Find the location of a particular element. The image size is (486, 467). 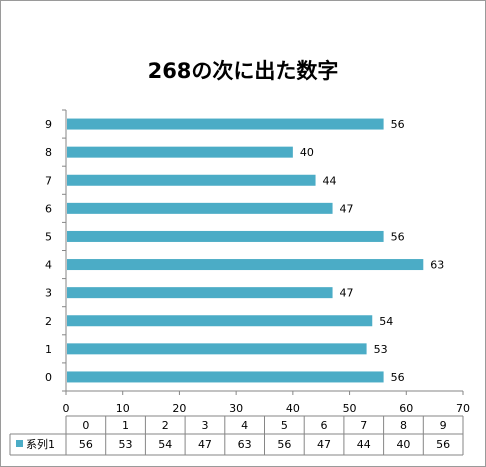

x-tick-label-10: 10 is located at coordinates (123, 408).